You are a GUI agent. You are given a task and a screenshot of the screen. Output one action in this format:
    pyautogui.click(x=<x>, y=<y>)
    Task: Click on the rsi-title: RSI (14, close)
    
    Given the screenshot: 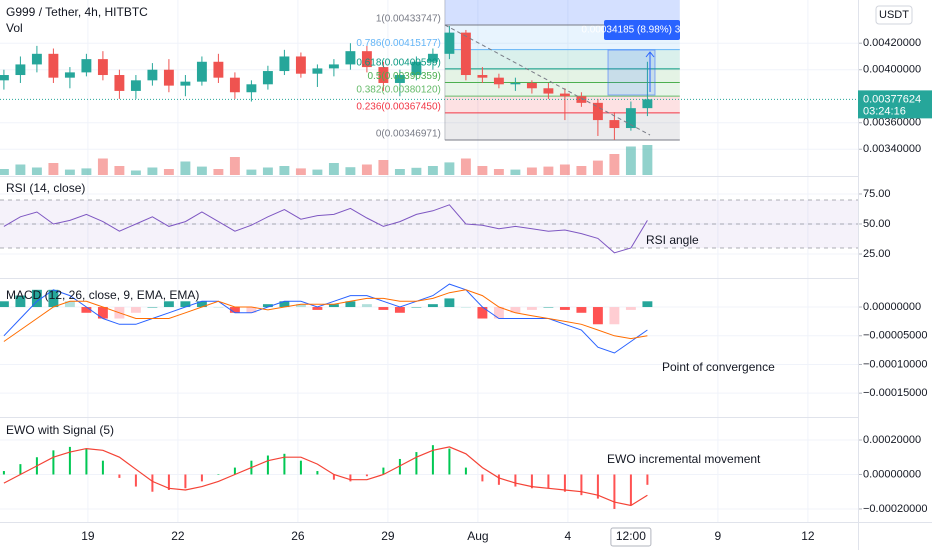 What is the action you would take?
    pyautogui.click(x=45, y=188)
    